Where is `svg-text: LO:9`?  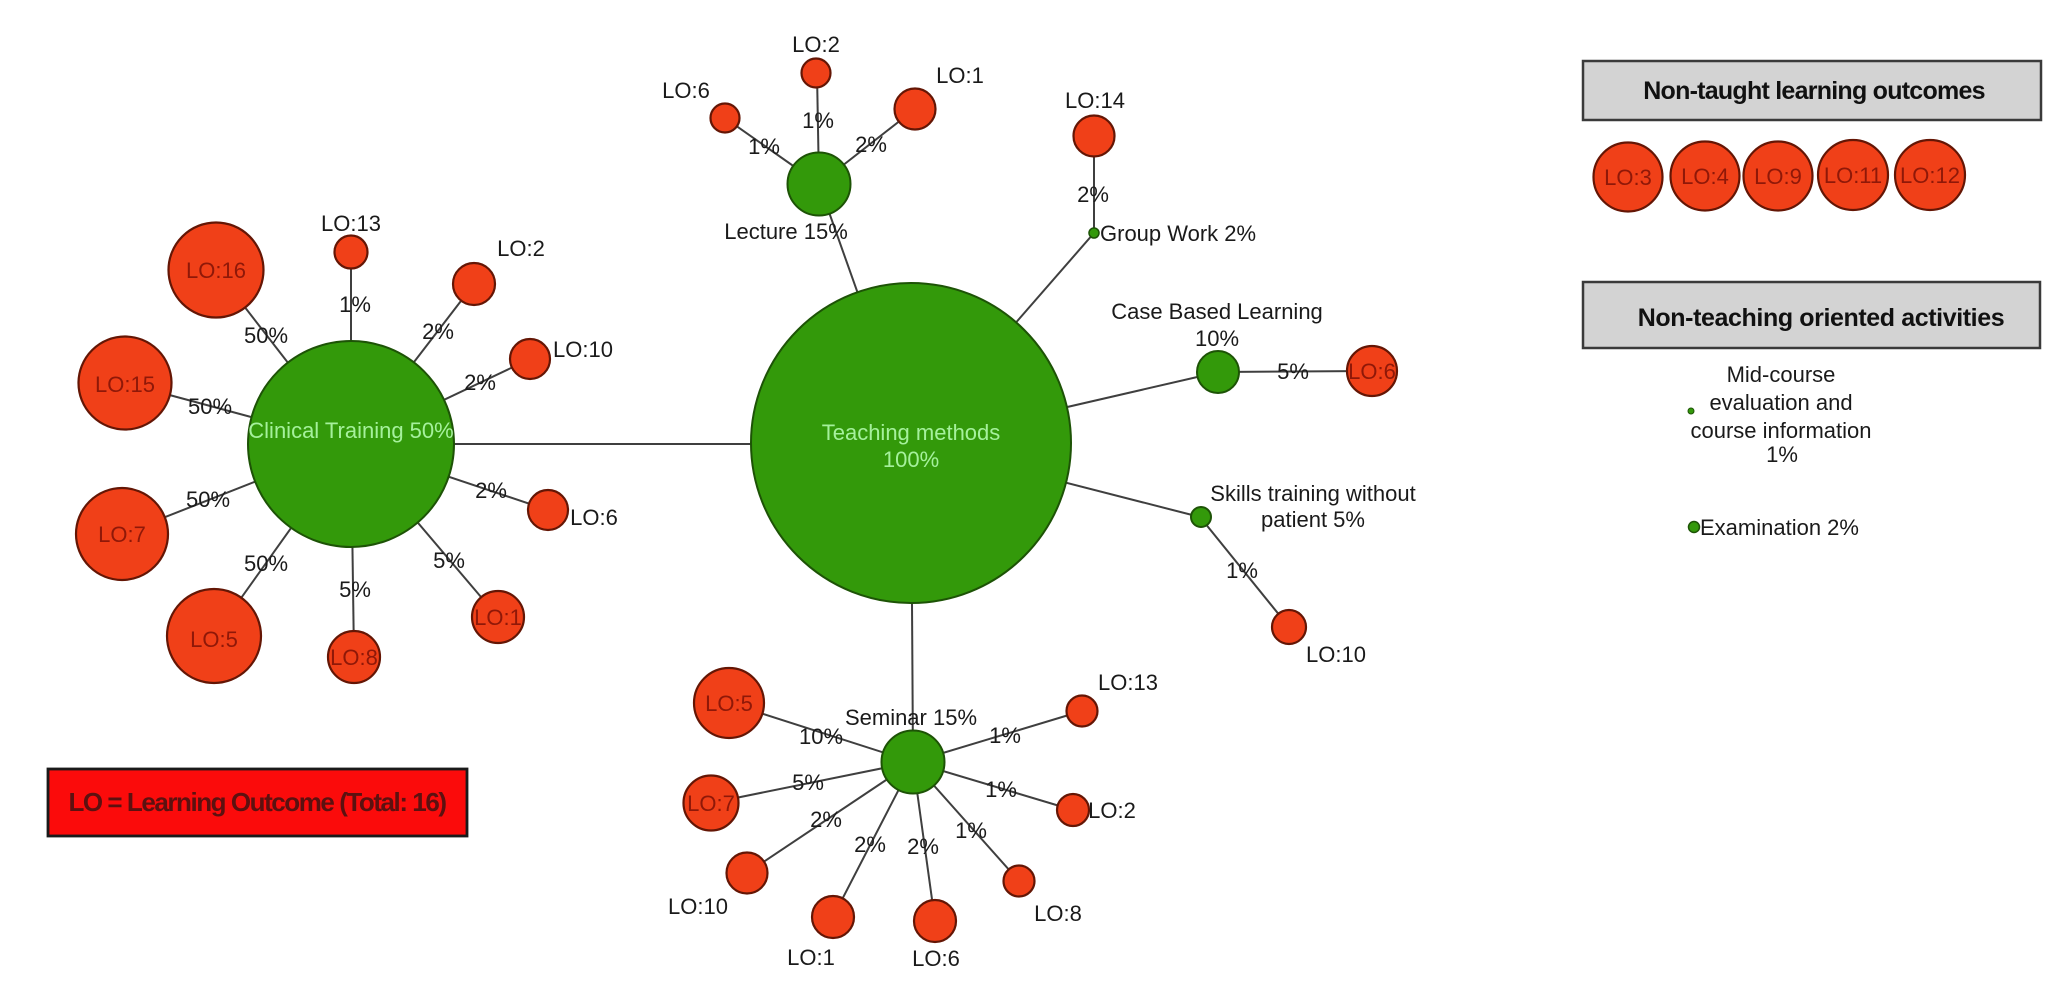
svg-text: LO:9 is located at coordinates (1778, 176).